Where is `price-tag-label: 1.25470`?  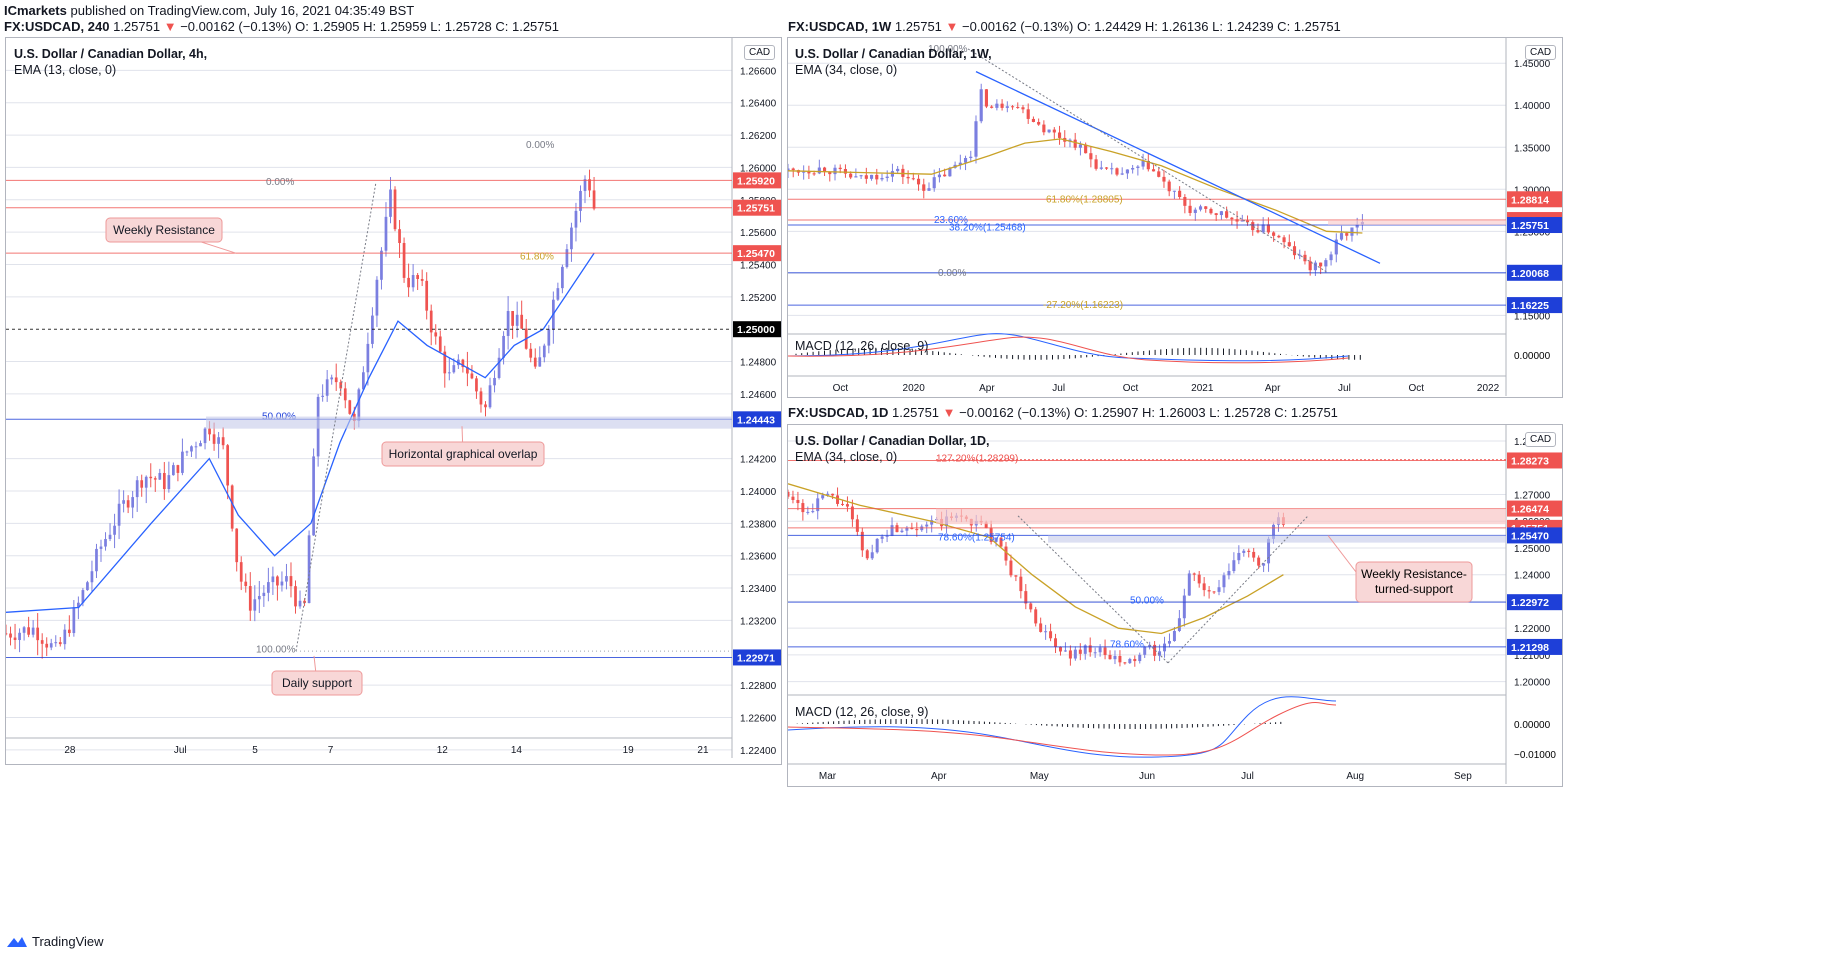 price-tag-label: 1.25470 is located at coordinates (756, 254).